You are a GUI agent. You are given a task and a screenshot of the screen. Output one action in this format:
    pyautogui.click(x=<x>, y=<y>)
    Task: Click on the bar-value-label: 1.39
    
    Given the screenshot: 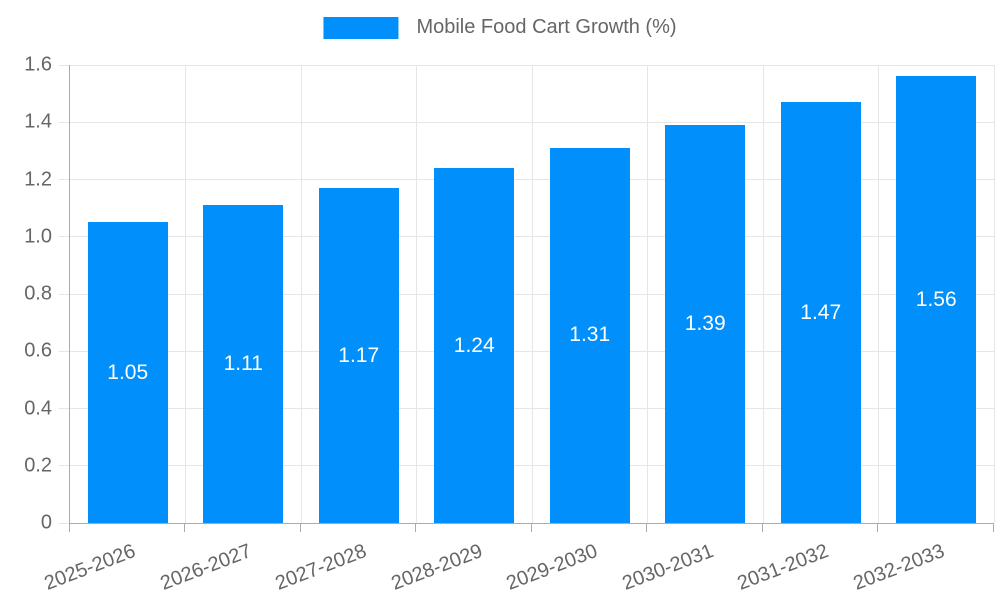 What is the action you would take?
    pyautogui.click(x=705, y=324)
    